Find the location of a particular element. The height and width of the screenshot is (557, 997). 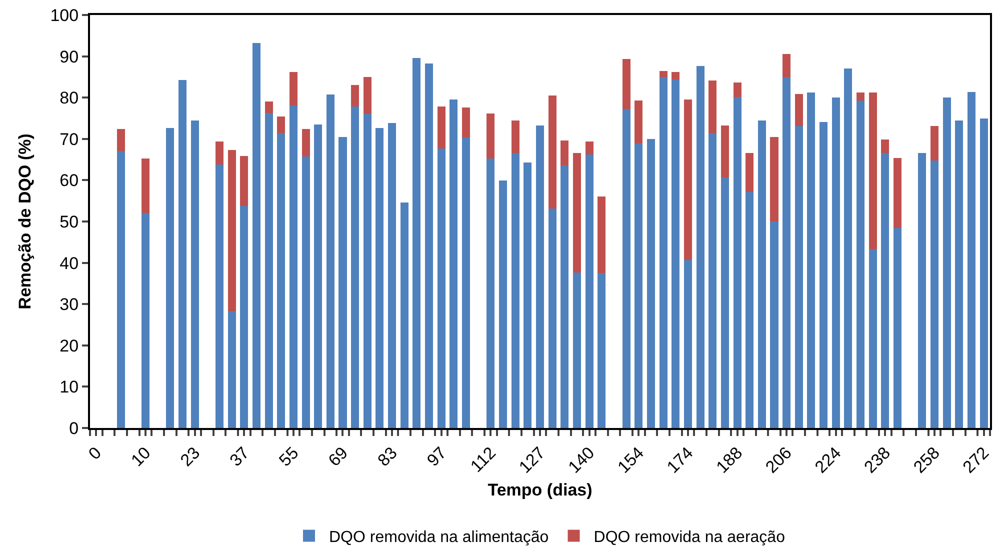

x-tick-label: 188 is located at coordinates (729, 460).